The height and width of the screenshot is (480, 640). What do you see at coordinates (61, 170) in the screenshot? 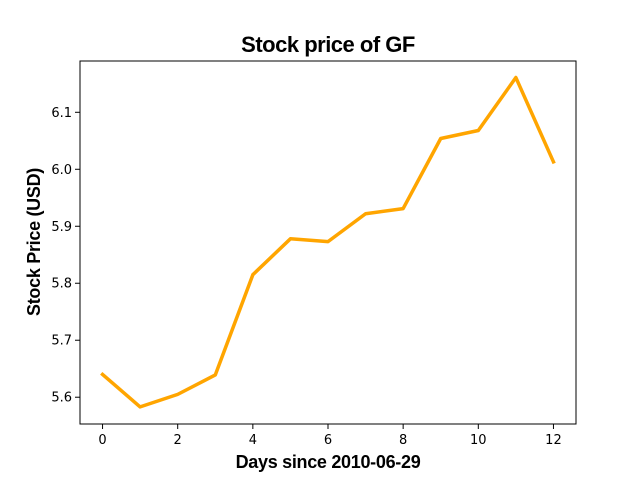
I see `y-tick-label: 6.0` at bounding box center [61, 170].